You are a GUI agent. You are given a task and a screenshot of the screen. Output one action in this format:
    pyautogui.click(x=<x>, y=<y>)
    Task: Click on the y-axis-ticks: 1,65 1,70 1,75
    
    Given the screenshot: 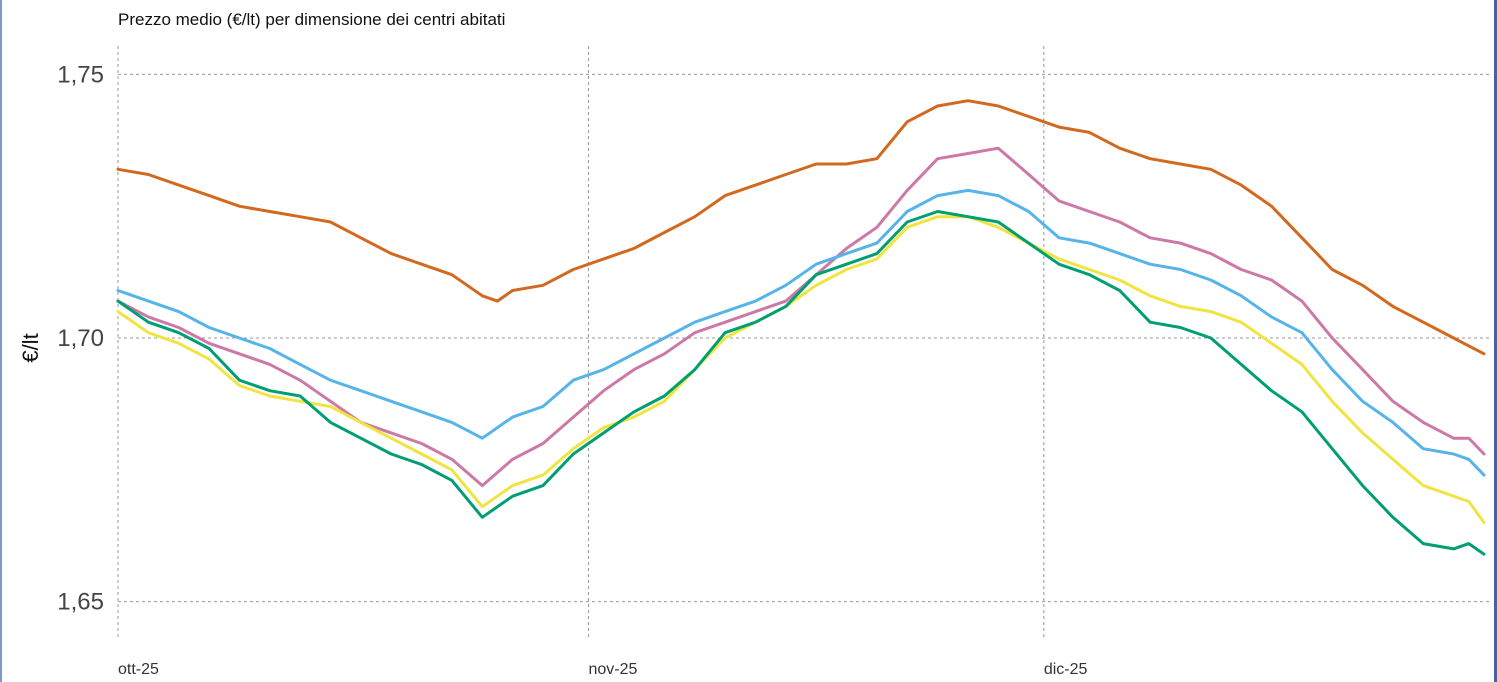 What is the action you would take?
    pyautogui.click(x=80, y=338)
    